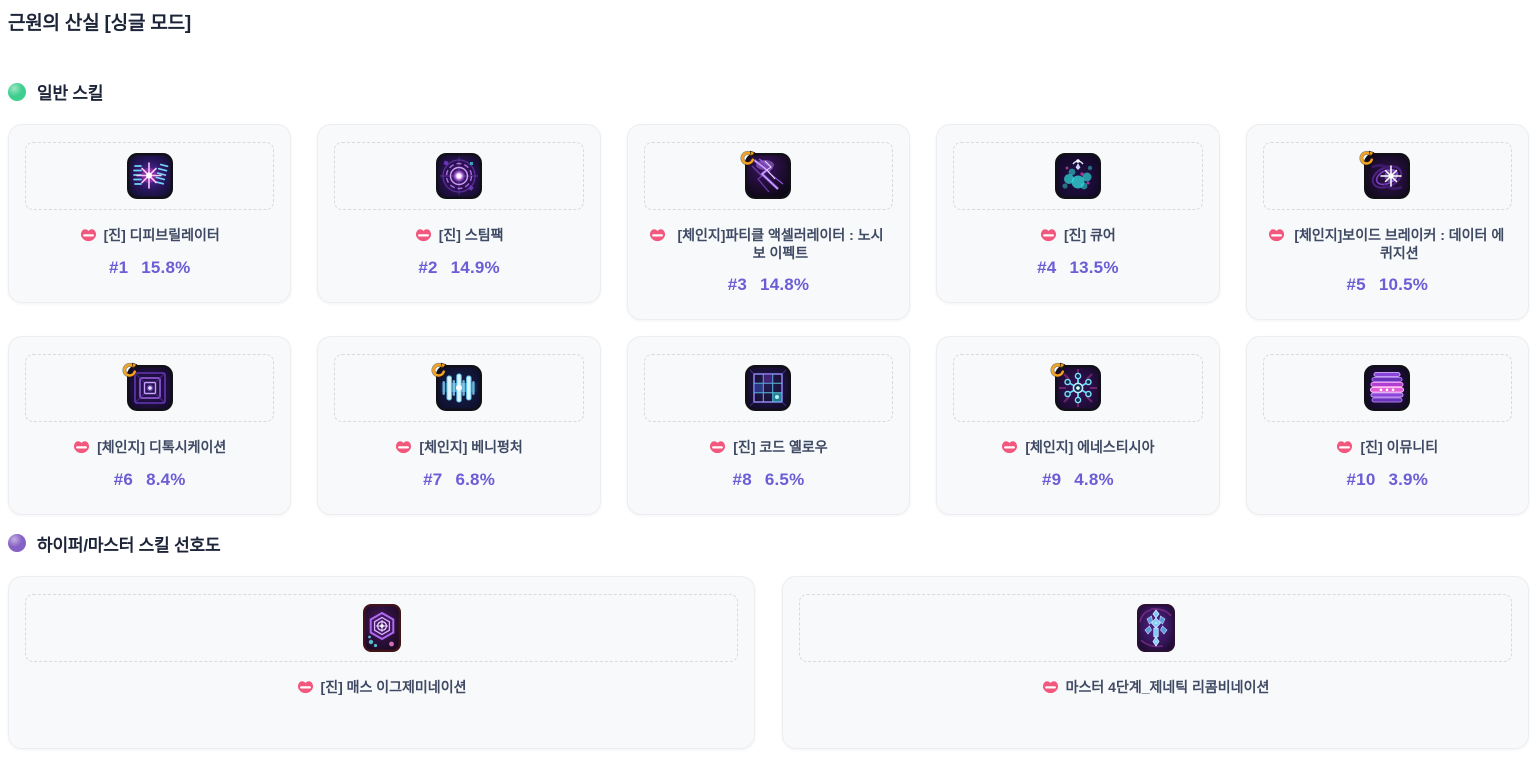 The height and width of the screenshot is (759, 1537). I want to click on void-breaker-icon, so click(1387, 176).